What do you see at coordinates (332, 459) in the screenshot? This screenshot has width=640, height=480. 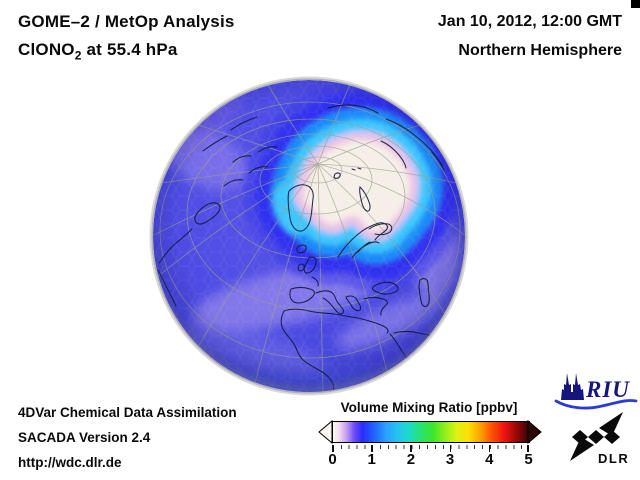 I see `colorbar-label-0: 0` at bounding box center [332, 459].